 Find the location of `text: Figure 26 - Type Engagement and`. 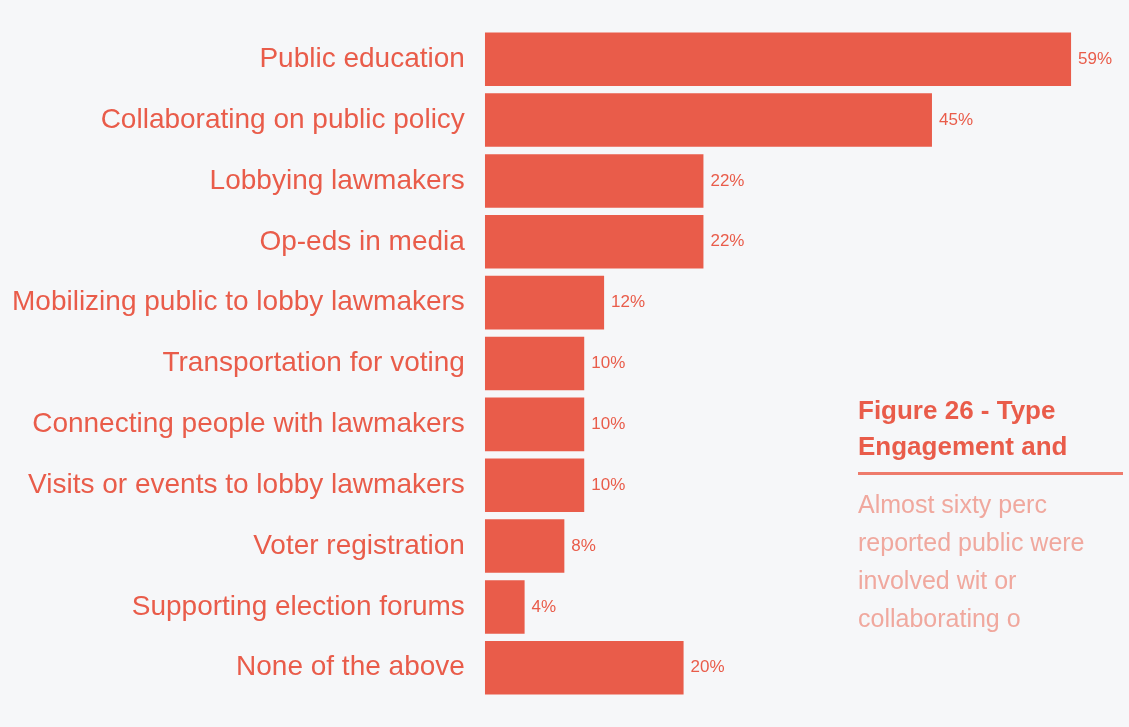

text: Figure 26 - Type Engagement and is located at coordinates (990, 433).